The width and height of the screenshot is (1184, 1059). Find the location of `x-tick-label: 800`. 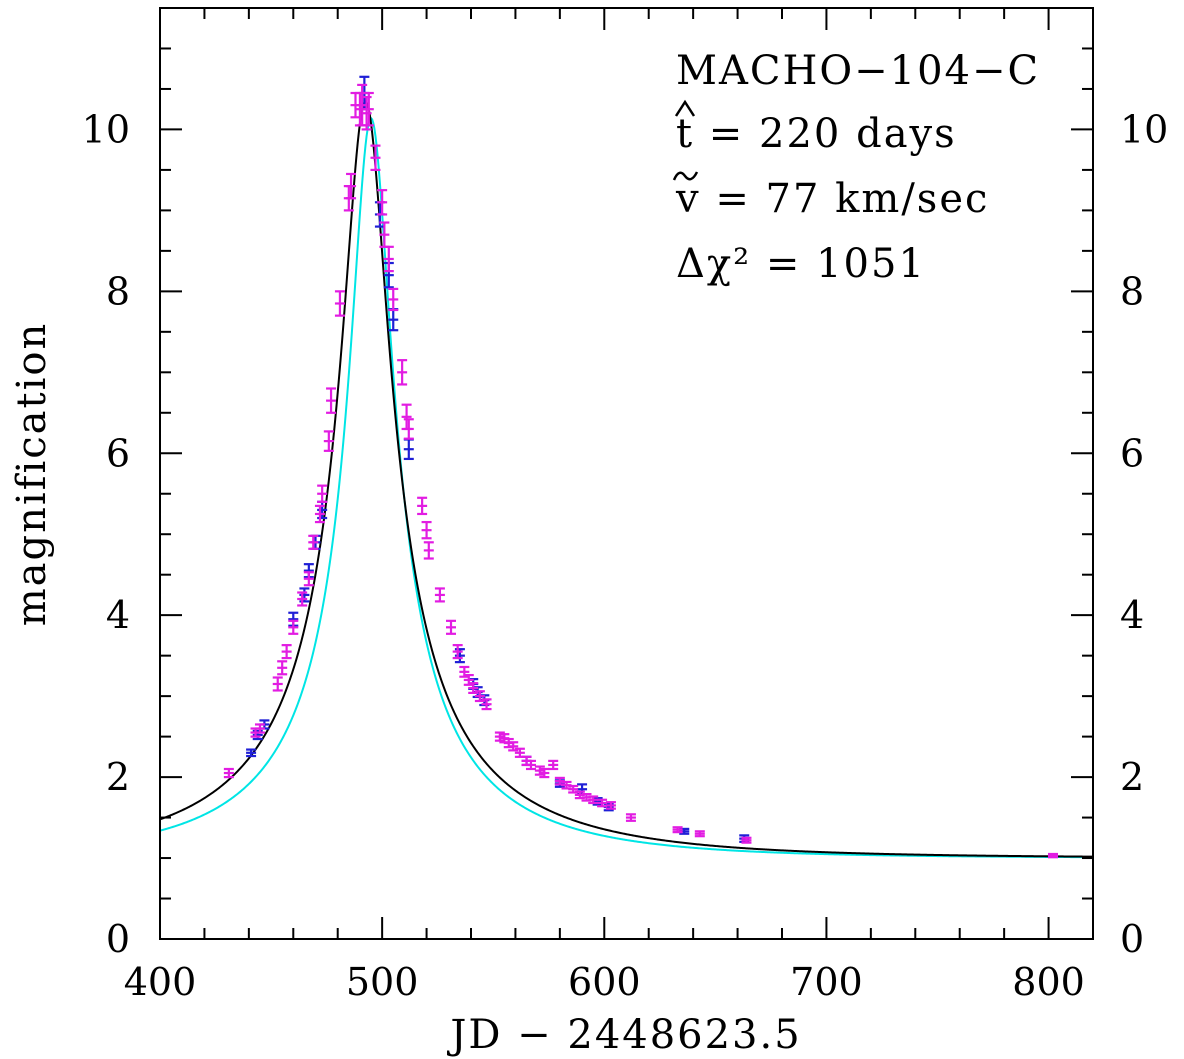

x-tick-label: 800 is located at coordinates (1048, 982).